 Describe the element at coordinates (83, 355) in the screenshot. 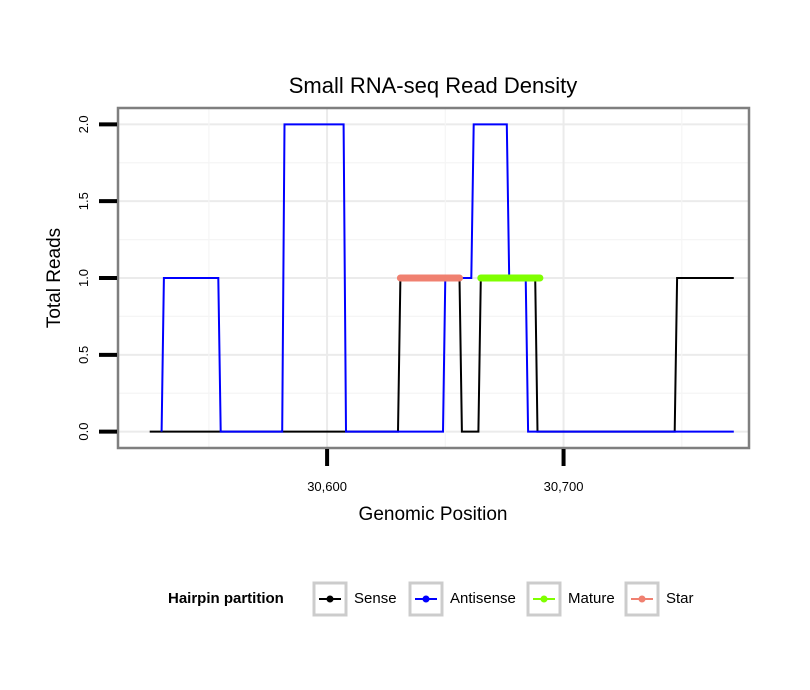

I see `y-tick-label: 0.5` at that location.